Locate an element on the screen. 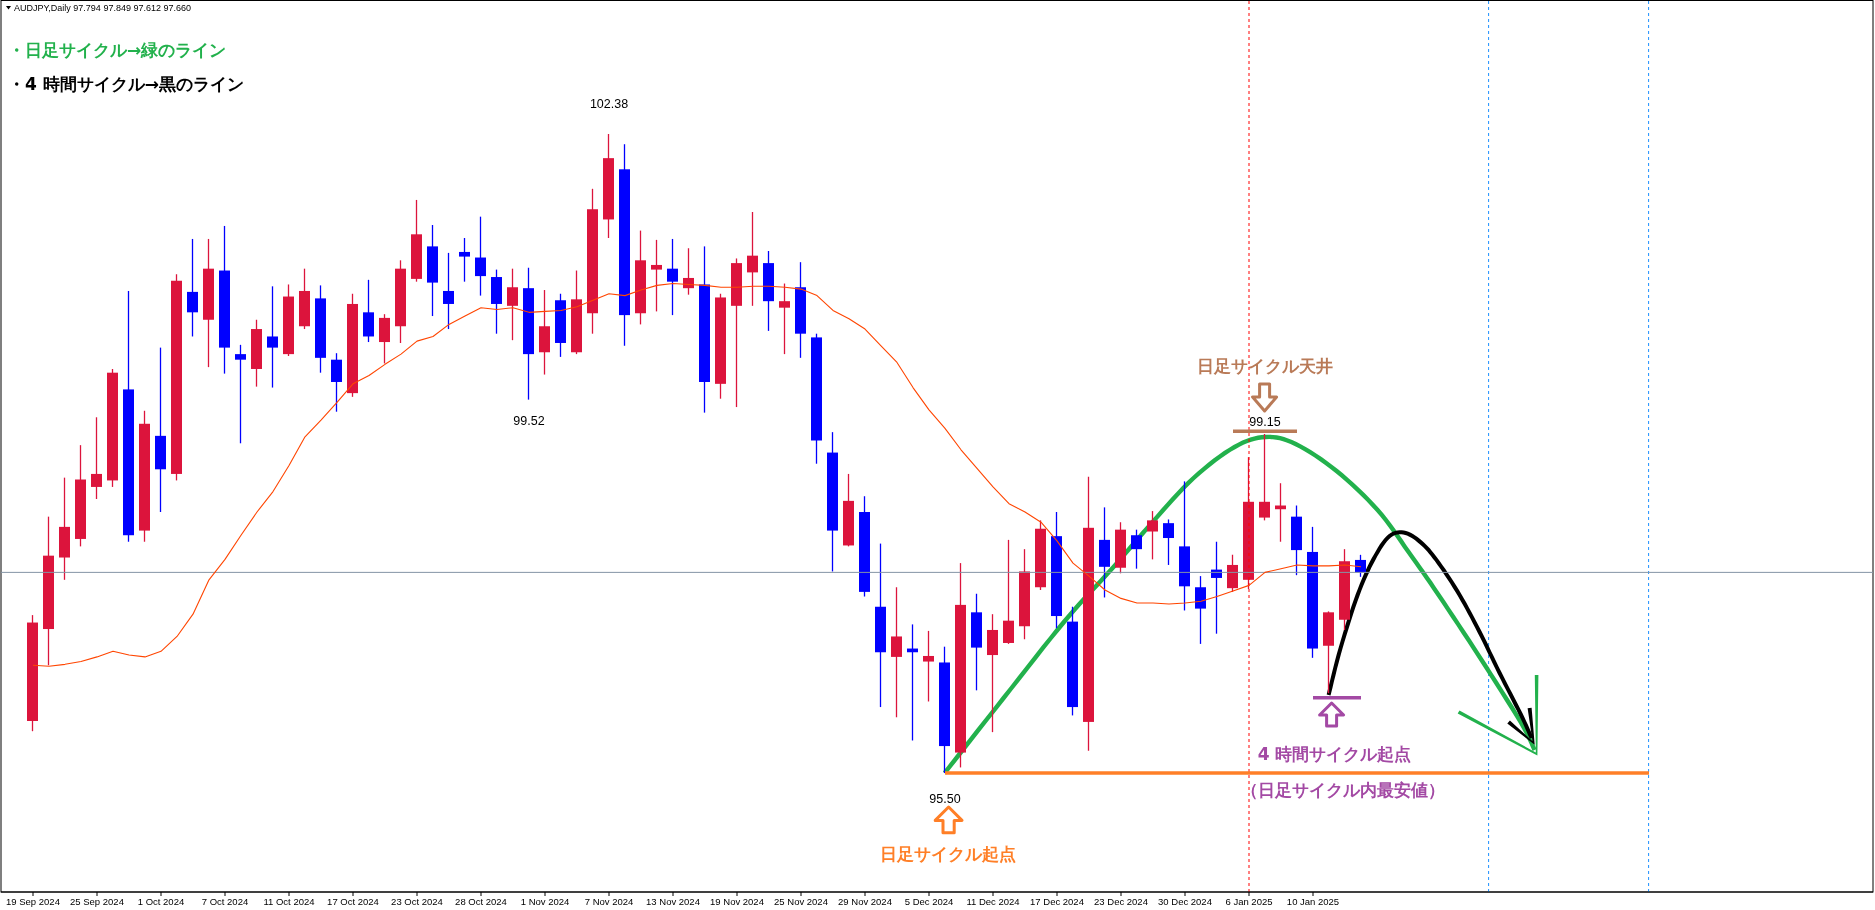  x-tick-label: 13 Nov 2024 is located at coordinates (673, 901).